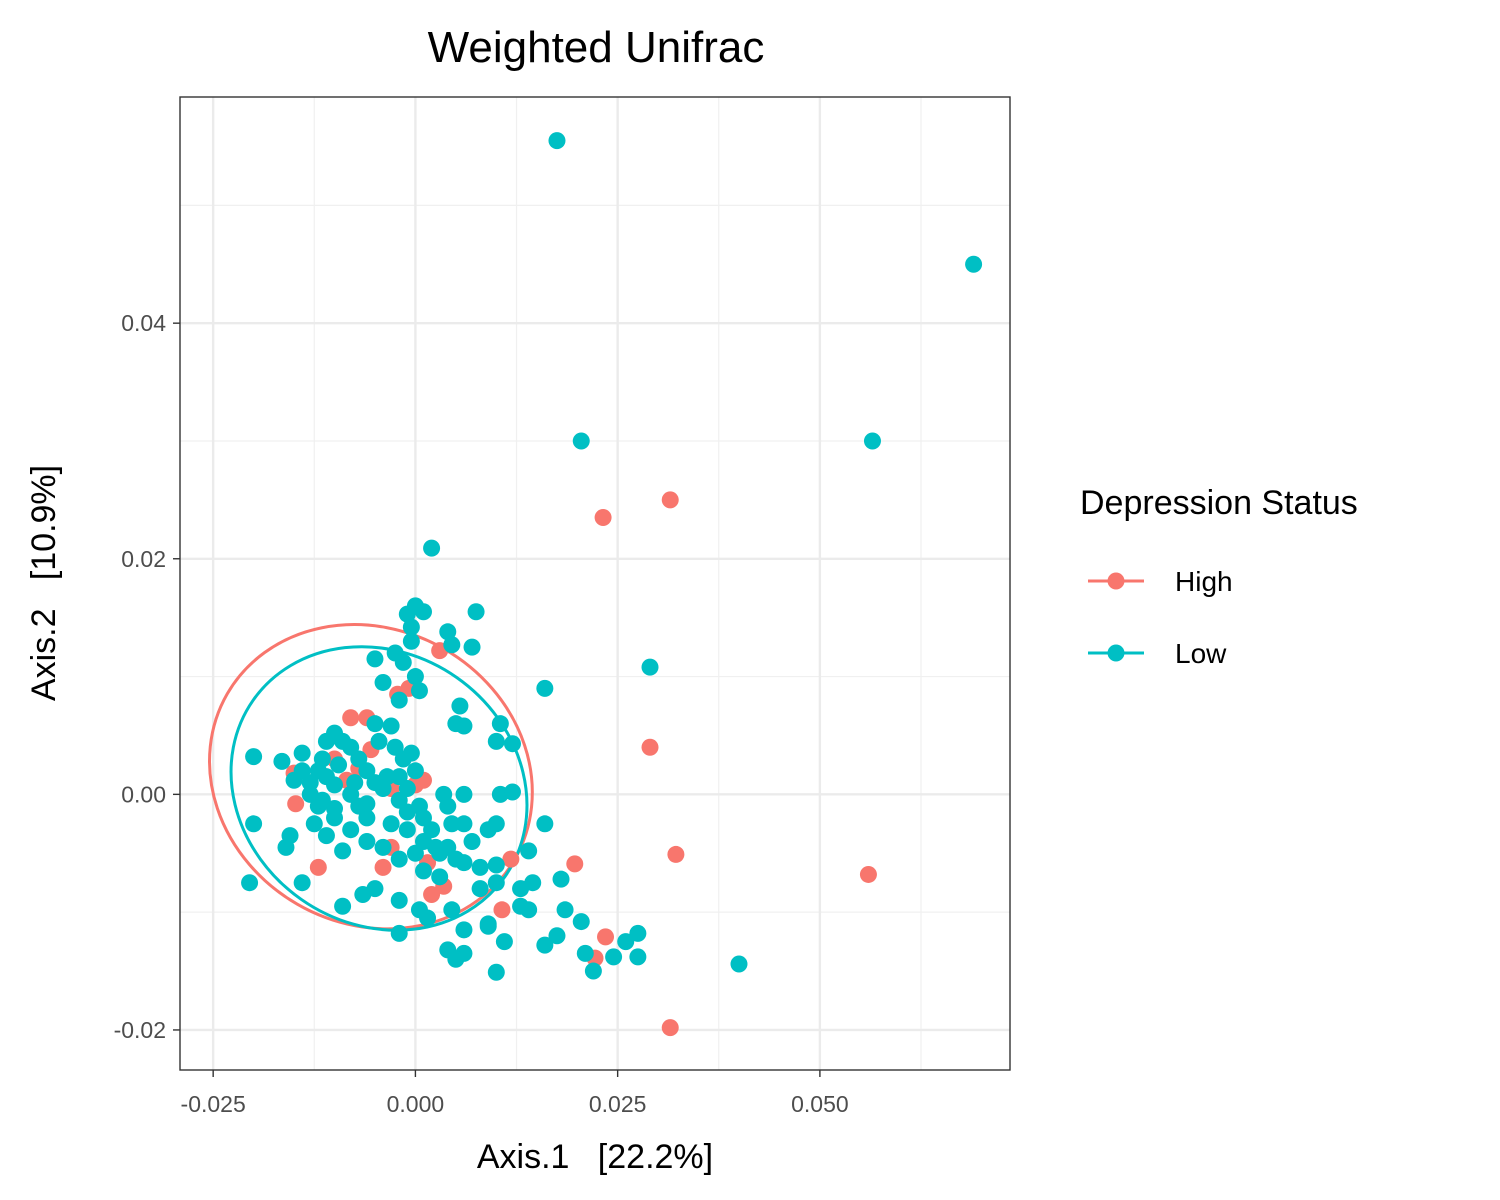 This screenshot has height=1200, width=1500. Describe the element at coordinates (596, 47) in the screenshot. I see `chart-title: Weighted Unifrac` at that location.